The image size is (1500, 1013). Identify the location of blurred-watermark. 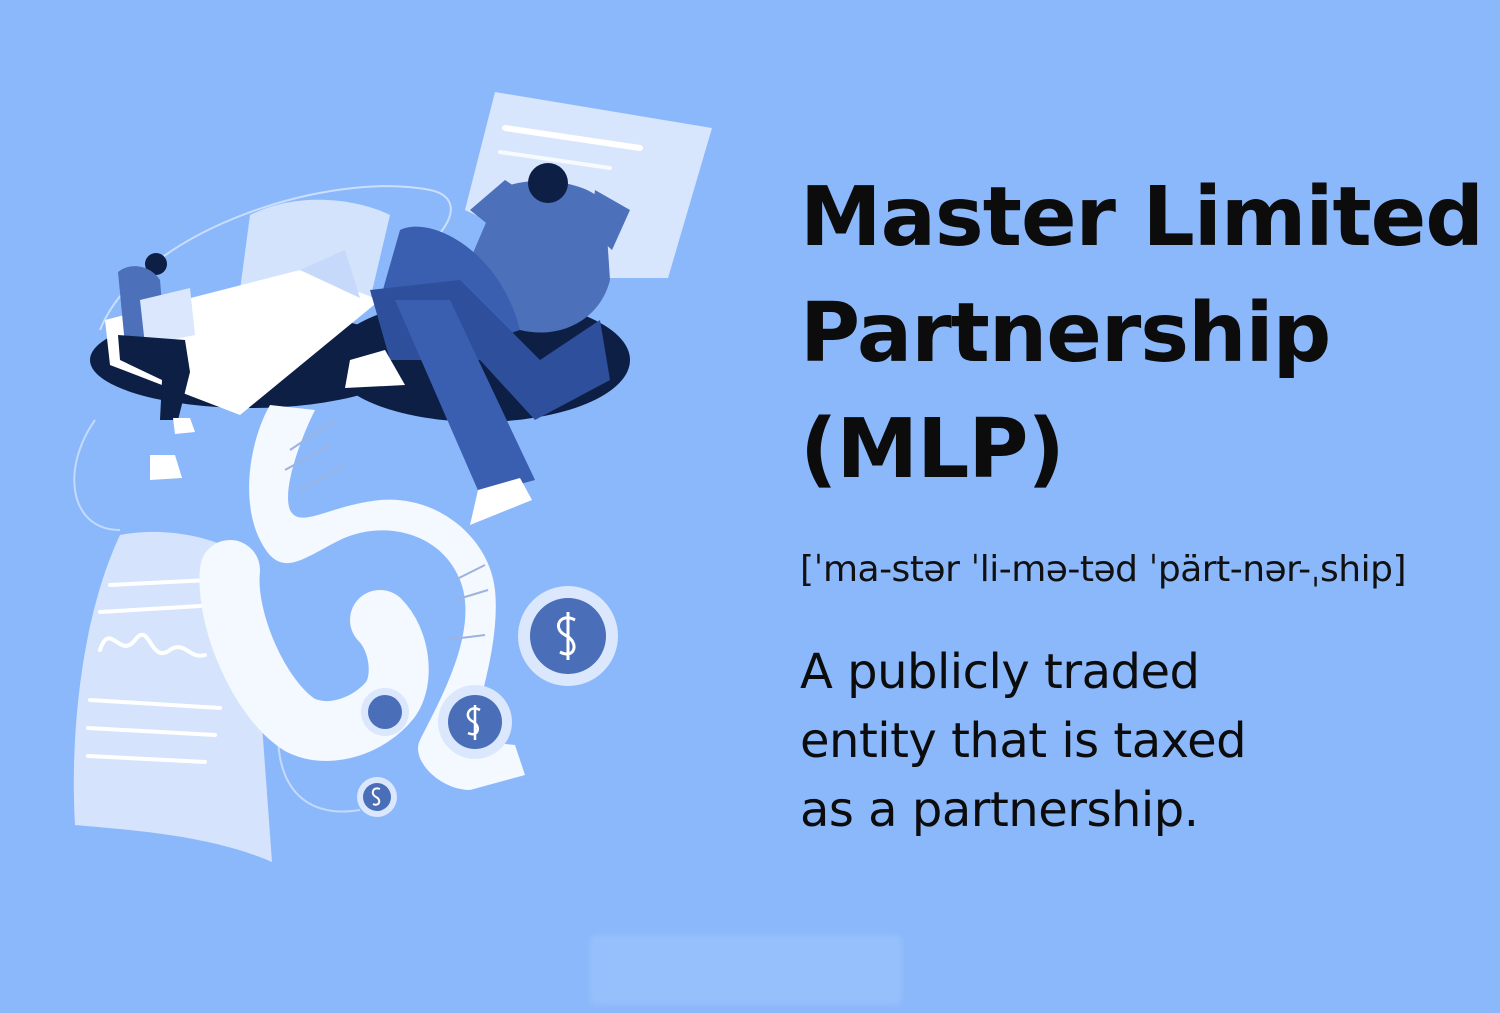
(746, 970).